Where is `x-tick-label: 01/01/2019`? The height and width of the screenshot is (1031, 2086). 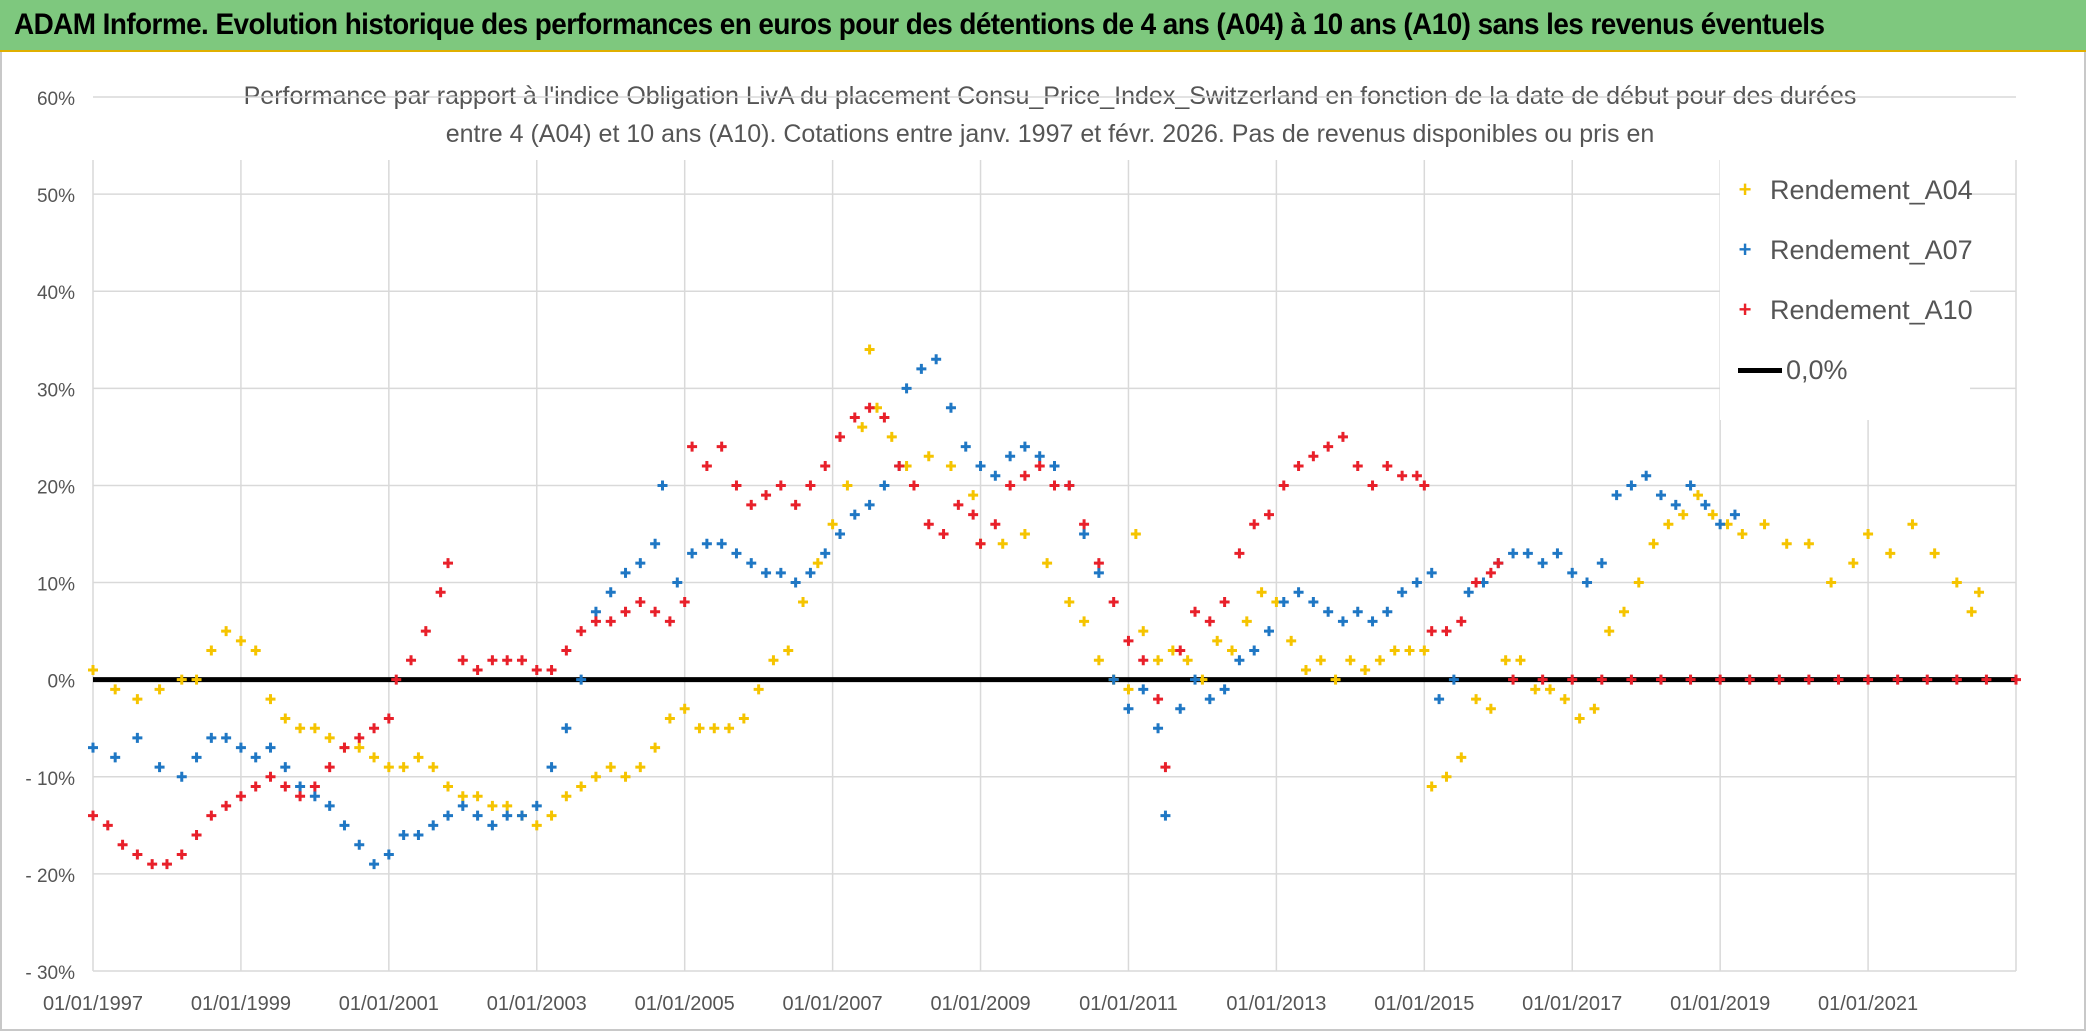
x-tick-label: 01/01/2019 is located at coordinates (1720, 1004).